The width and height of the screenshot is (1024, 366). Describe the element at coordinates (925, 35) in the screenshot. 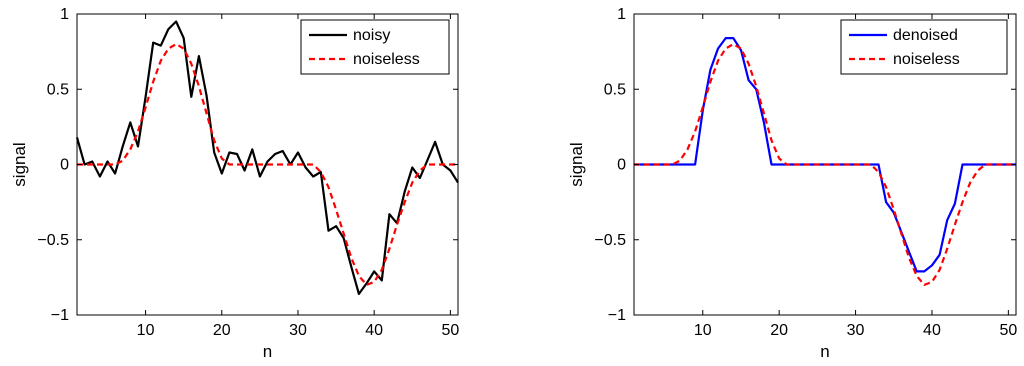

I see `legend-label-denoised: denoised` at that location.